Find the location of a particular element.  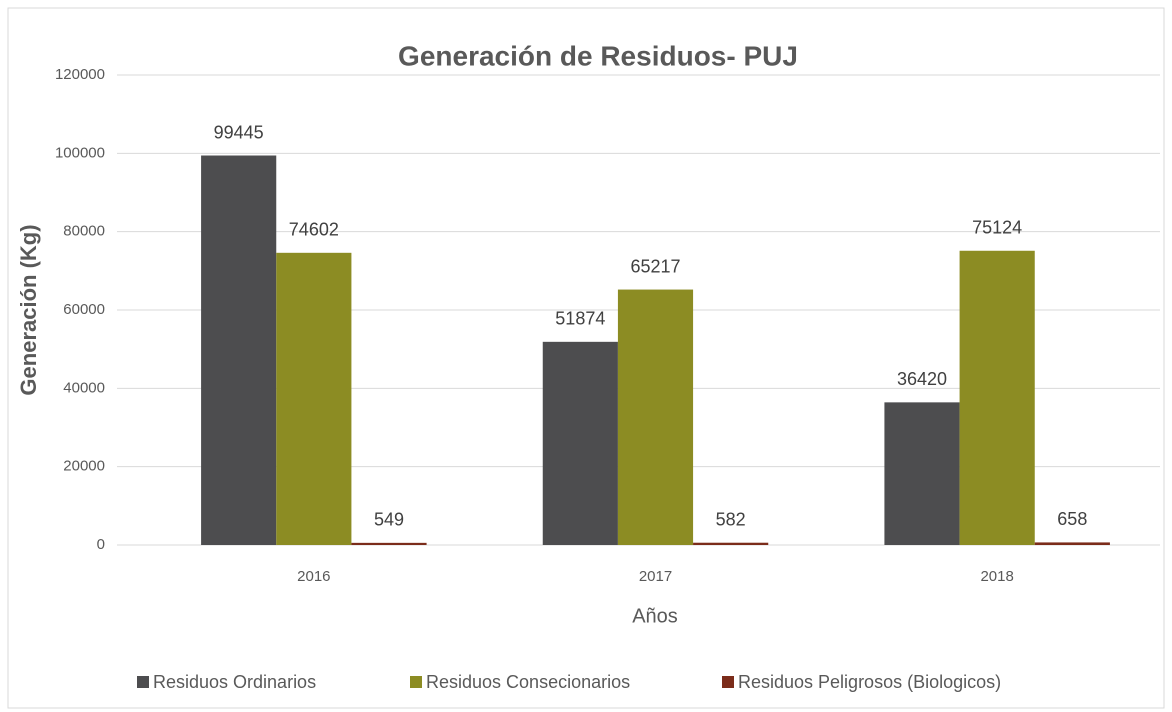

legend-label: Residuos Consecionarios is located at coordinates (528, 682).